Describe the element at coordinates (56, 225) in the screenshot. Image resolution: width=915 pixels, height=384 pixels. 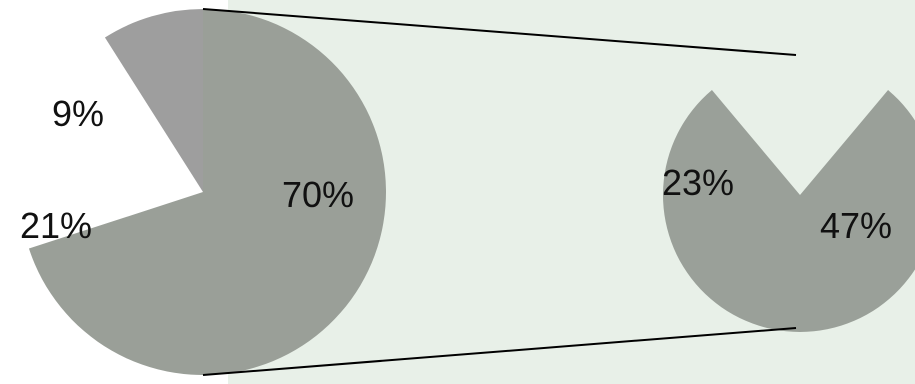
I see `main-slice-label-21: 21%` at that location.